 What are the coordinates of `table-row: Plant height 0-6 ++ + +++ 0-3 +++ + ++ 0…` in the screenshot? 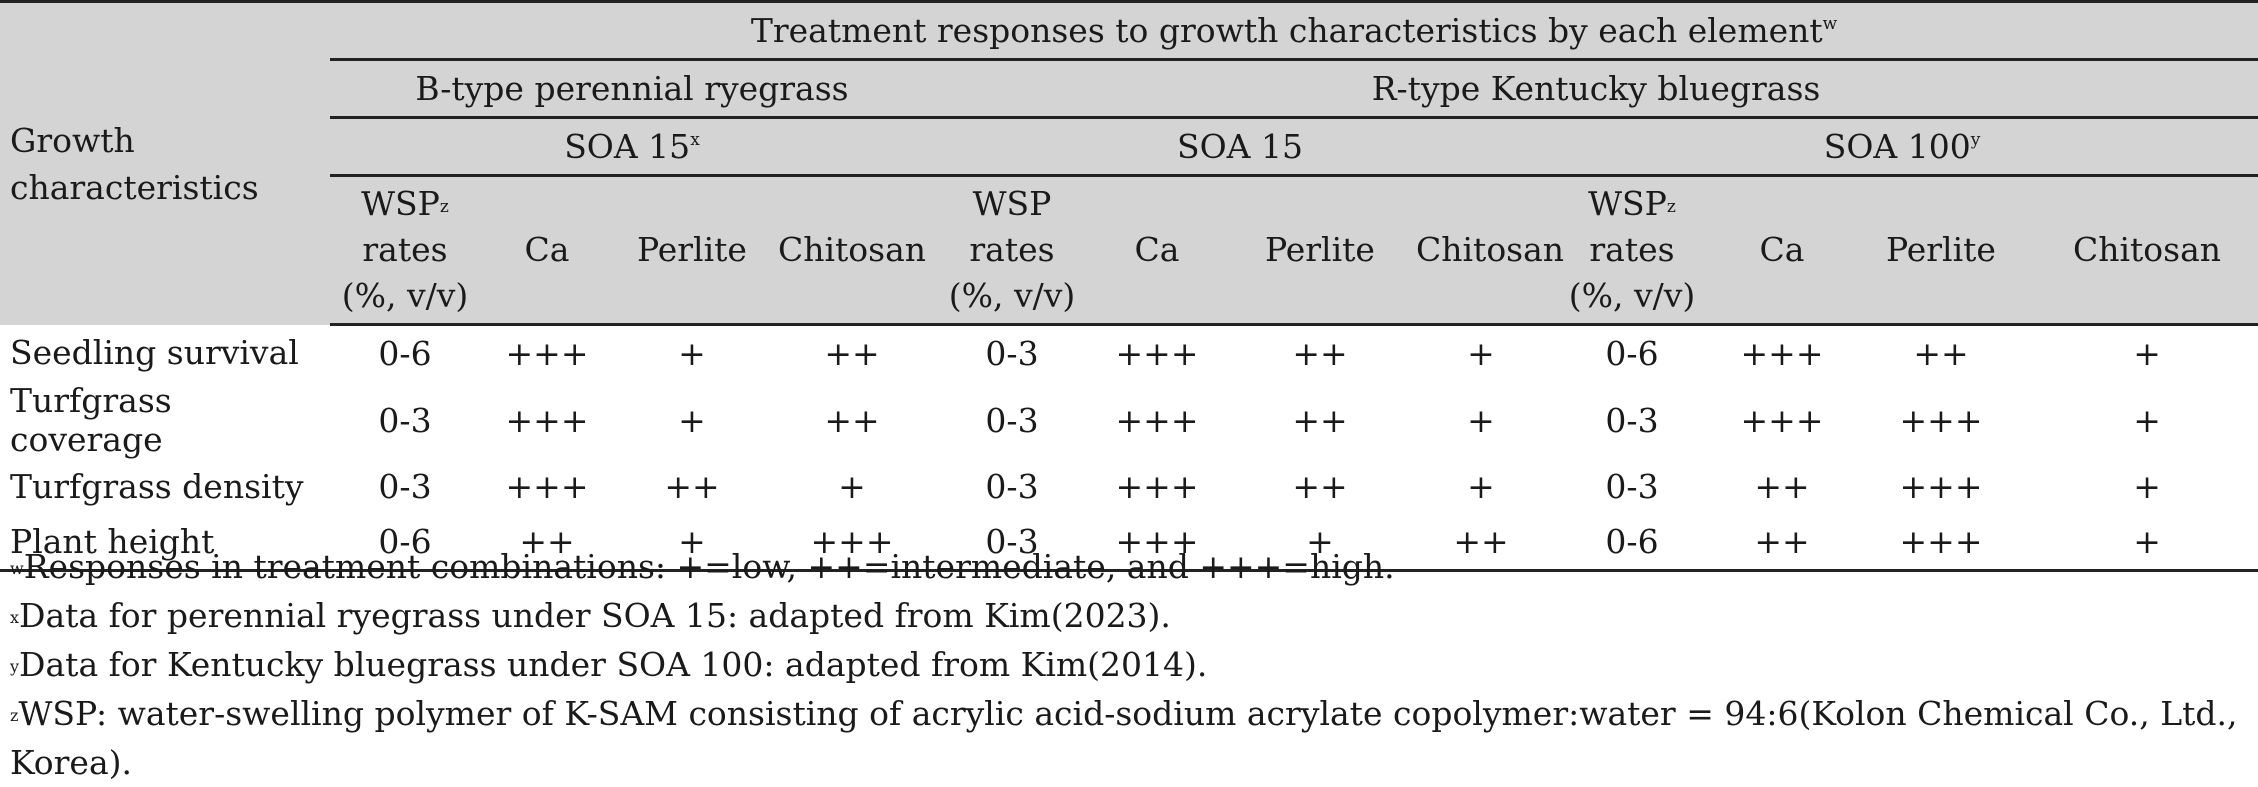 It's located at (1129, 543).